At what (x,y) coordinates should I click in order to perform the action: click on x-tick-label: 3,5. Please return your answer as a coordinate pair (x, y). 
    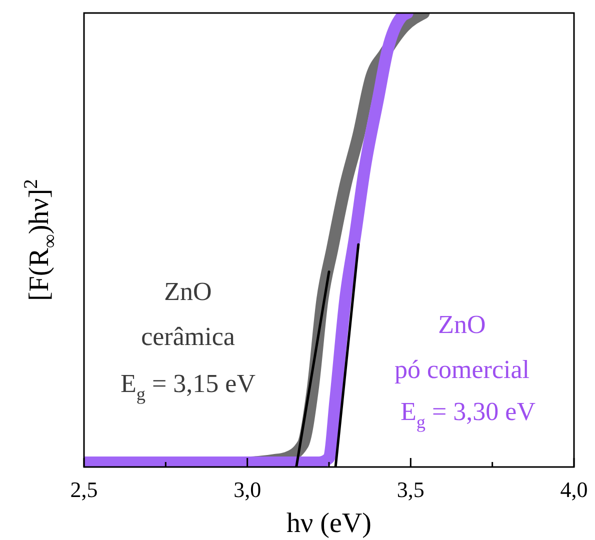
    Looking at the image, I should click on (410, 489).